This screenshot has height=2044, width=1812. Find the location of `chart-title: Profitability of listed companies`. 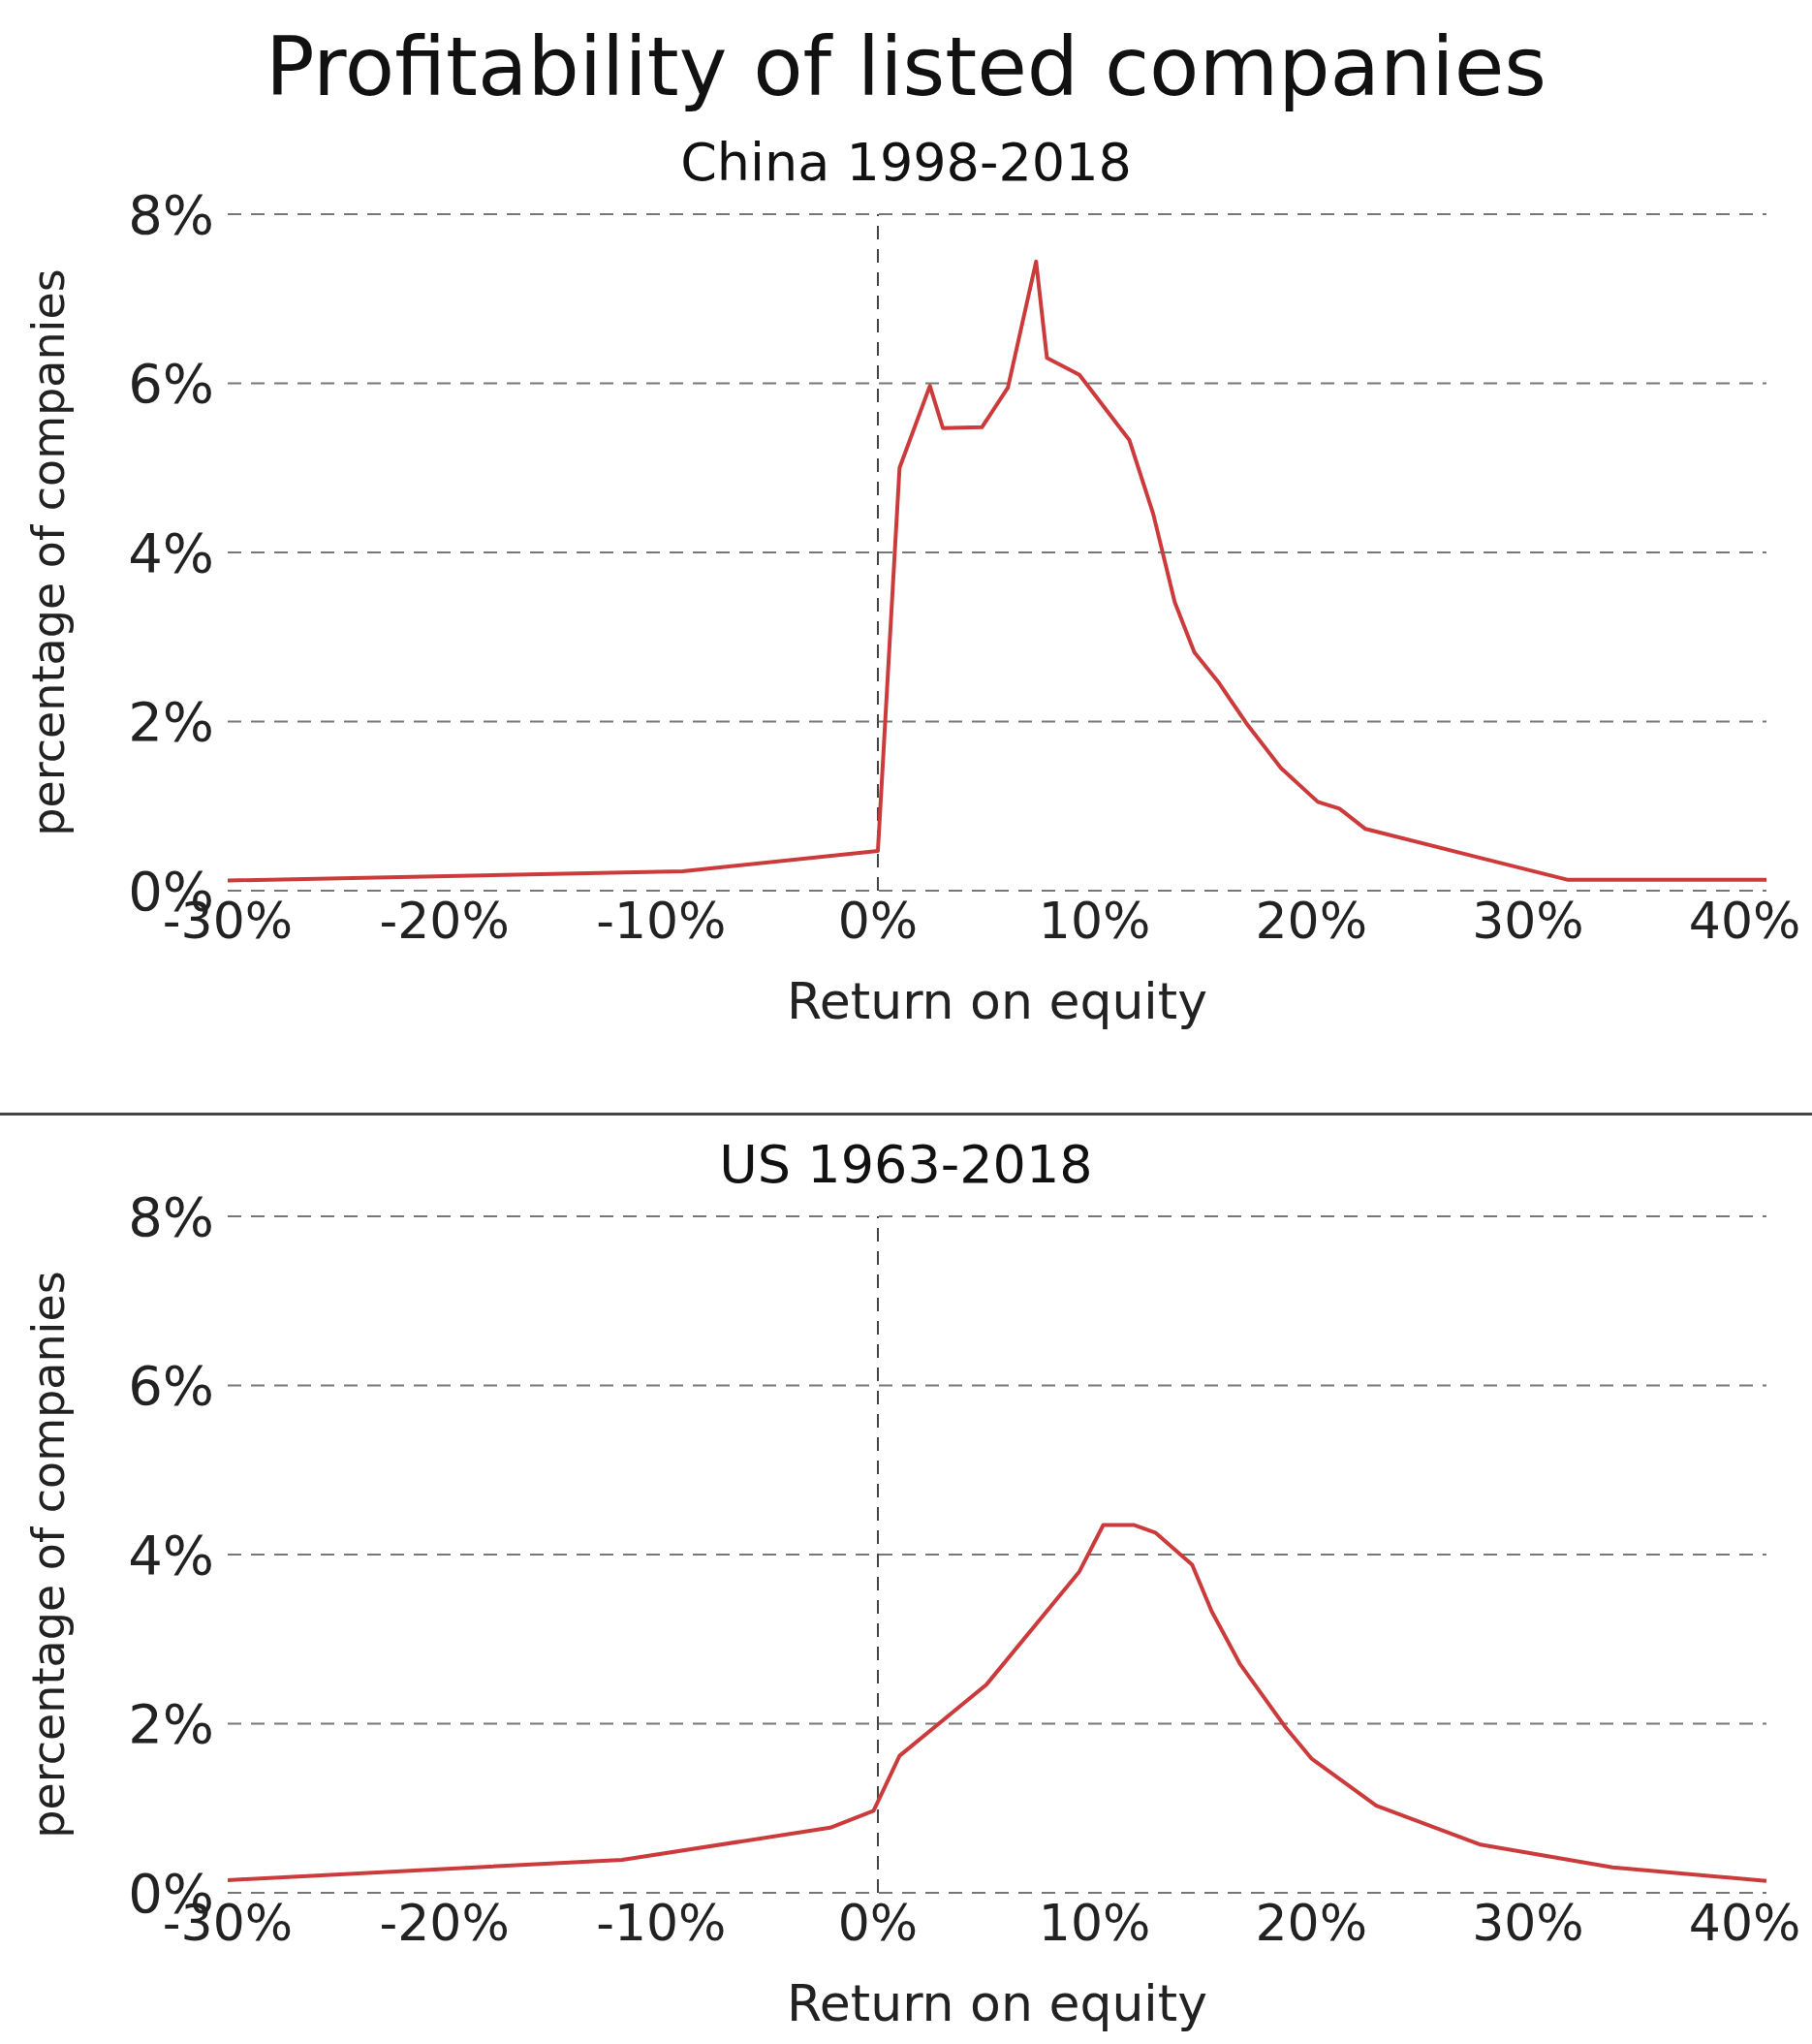

chart-title: Profitability of listed companies is located at coordinates (906, 66).